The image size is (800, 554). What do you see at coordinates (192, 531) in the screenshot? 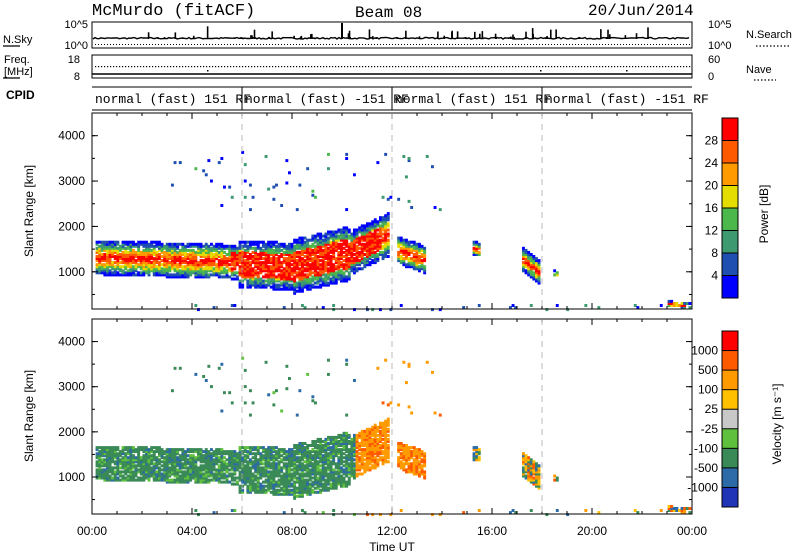
I see `x-tick-label: 04:00` at bounding box center [192, 531].